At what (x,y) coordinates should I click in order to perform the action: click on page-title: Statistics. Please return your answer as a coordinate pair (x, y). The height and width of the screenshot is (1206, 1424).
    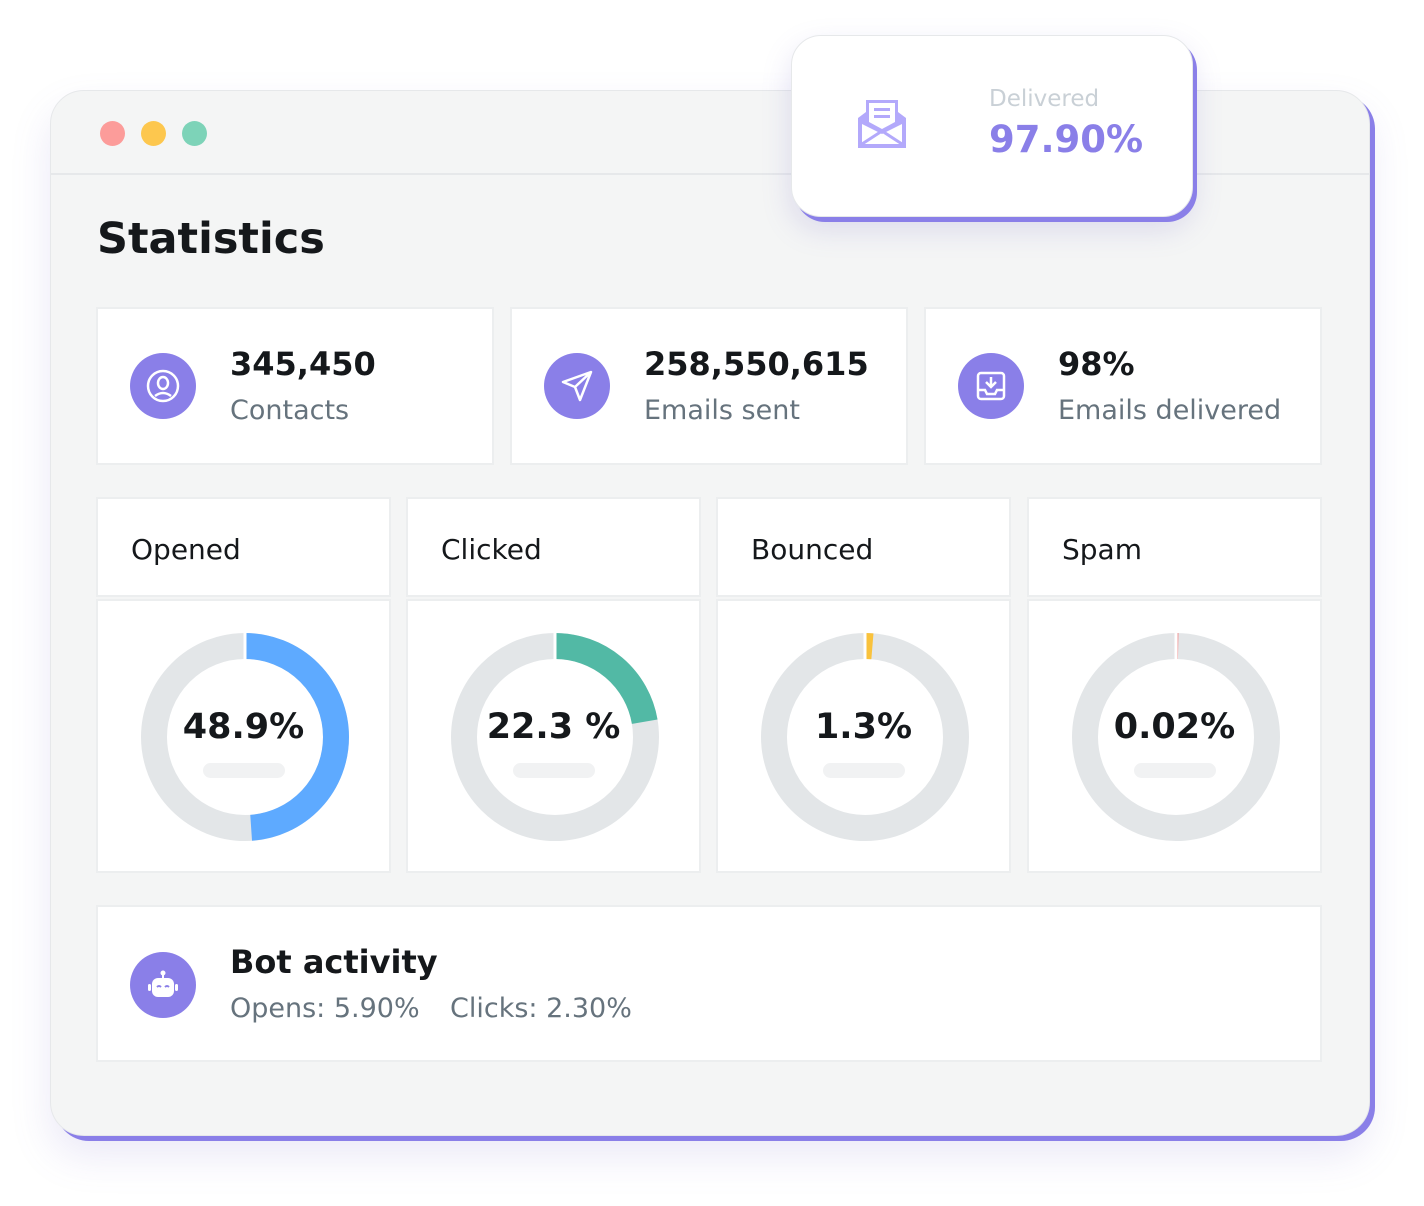
    Looking at the image, I should click on (211, 239).